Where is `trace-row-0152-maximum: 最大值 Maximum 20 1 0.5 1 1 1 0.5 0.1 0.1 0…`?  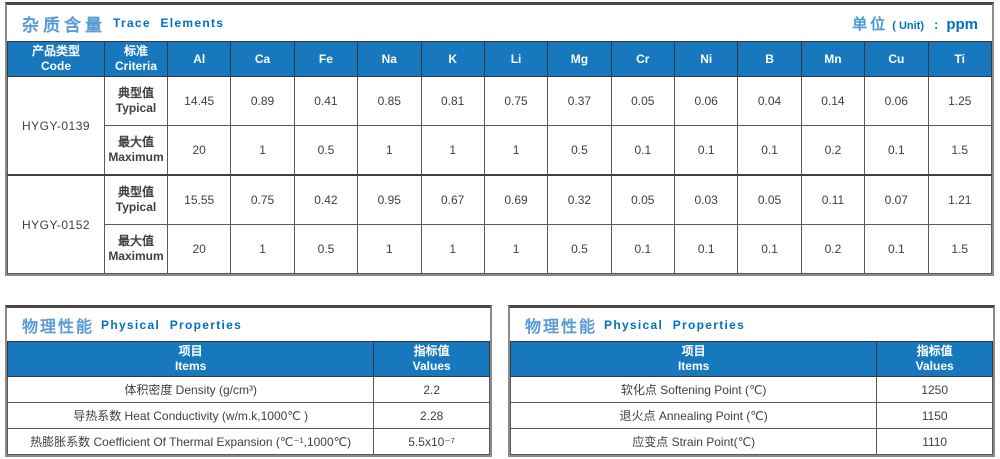 trace-row-0152-maximum: 最大值 Maximum 20 1 0.5 1 1 1 0.5 0.1 0.1 0… is located at coordinates (500, 249).